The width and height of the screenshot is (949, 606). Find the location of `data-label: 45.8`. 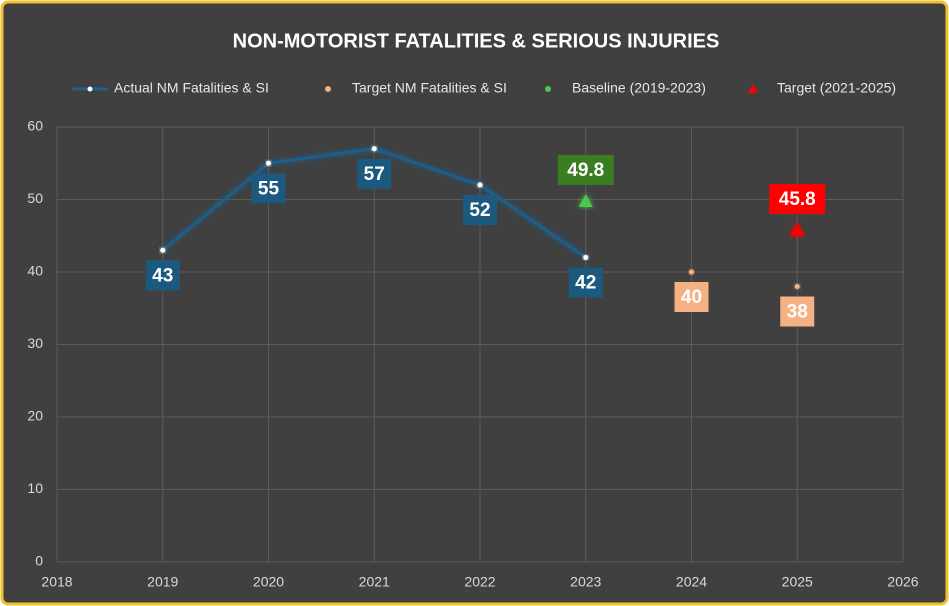

data-label: 45.8 is located at coordinates (797, 199).